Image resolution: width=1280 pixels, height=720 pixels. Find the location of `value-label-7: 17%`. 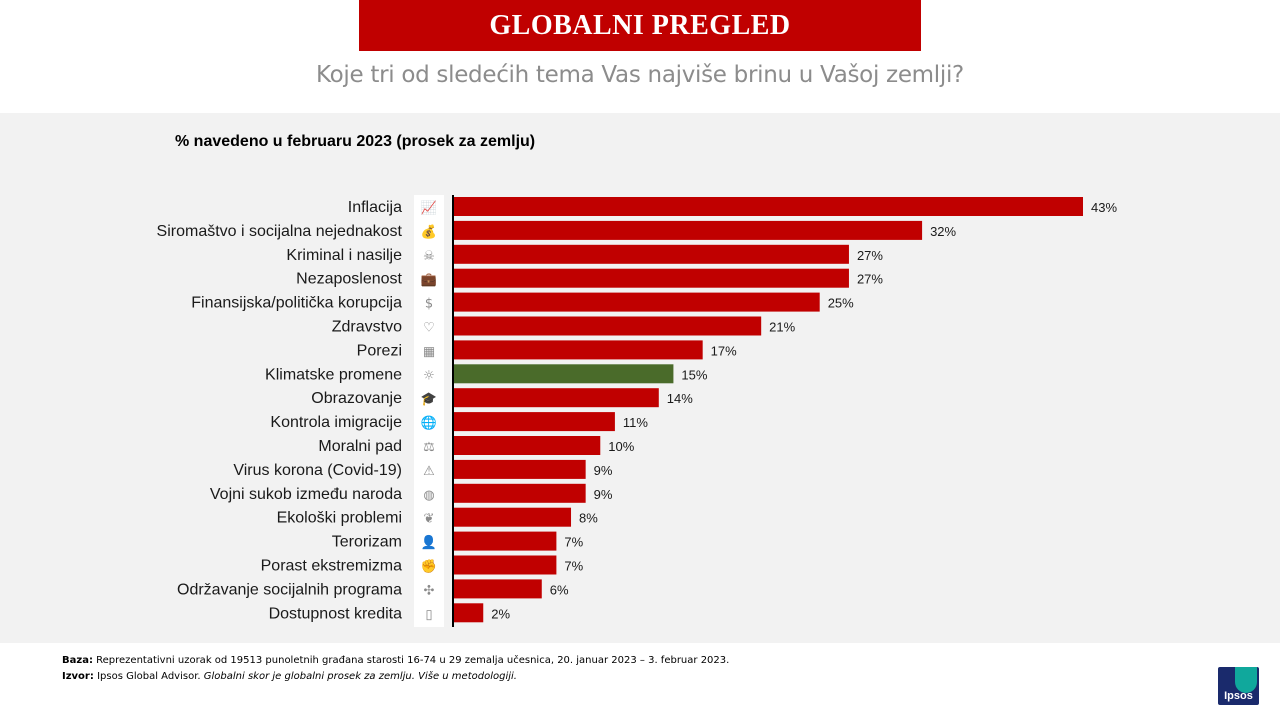

value-label-7: 17% is located at coordinates (724, 350).